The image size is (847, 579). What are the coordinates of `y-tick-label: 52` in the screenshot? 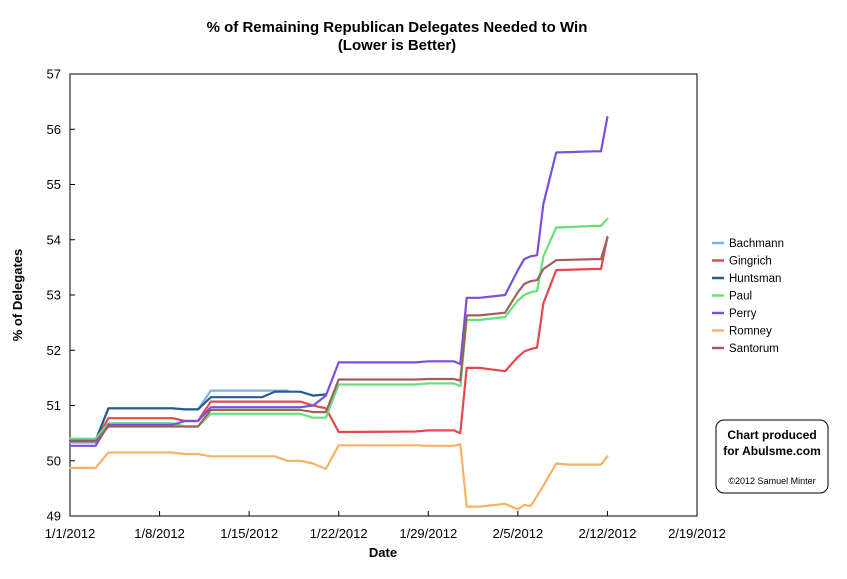 It's located at (54, 350).